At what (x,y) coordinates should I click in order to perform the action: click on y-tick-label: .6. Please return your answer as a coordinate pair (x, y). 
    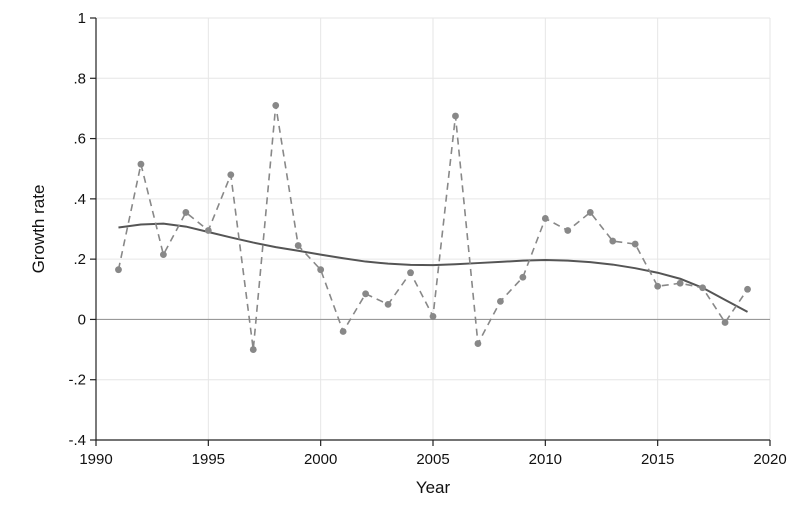
    Looking at the image, I should click on (79, 139).